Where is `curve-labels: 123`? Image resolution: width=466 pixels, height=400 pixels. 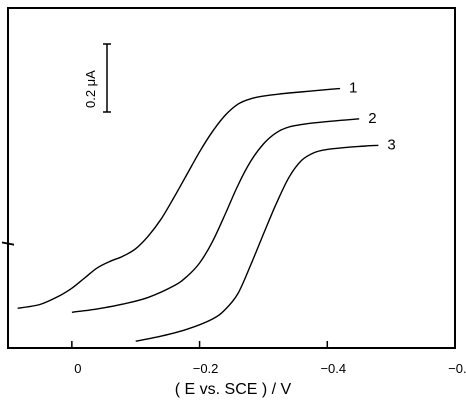 curve-labels: 123 is located at coordinates (372, 117).